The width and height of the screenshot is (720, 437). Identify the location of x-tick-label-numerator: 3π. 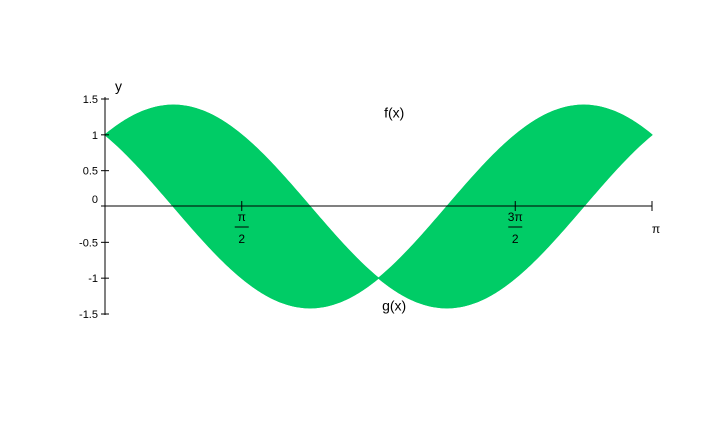
(515, 217).